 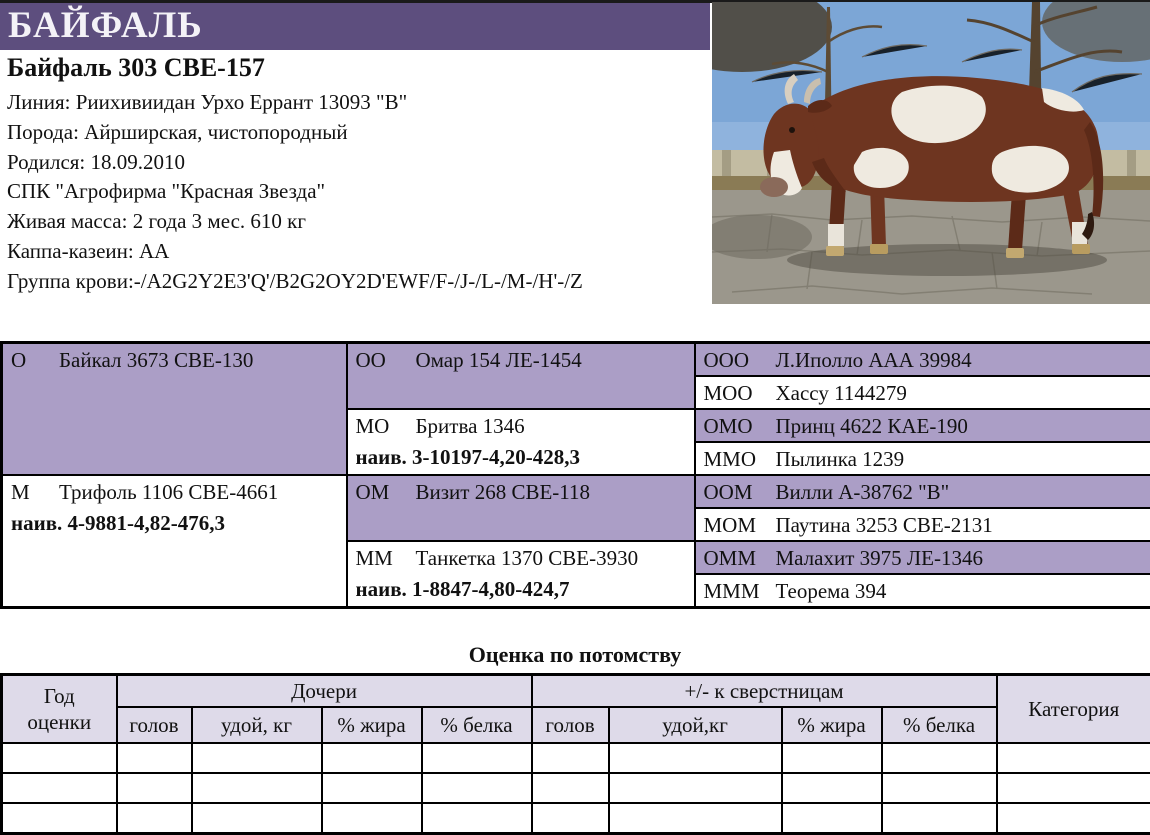 I want to click on group-header-peers: +/- к сверстницам, so click(x=764, y=691).